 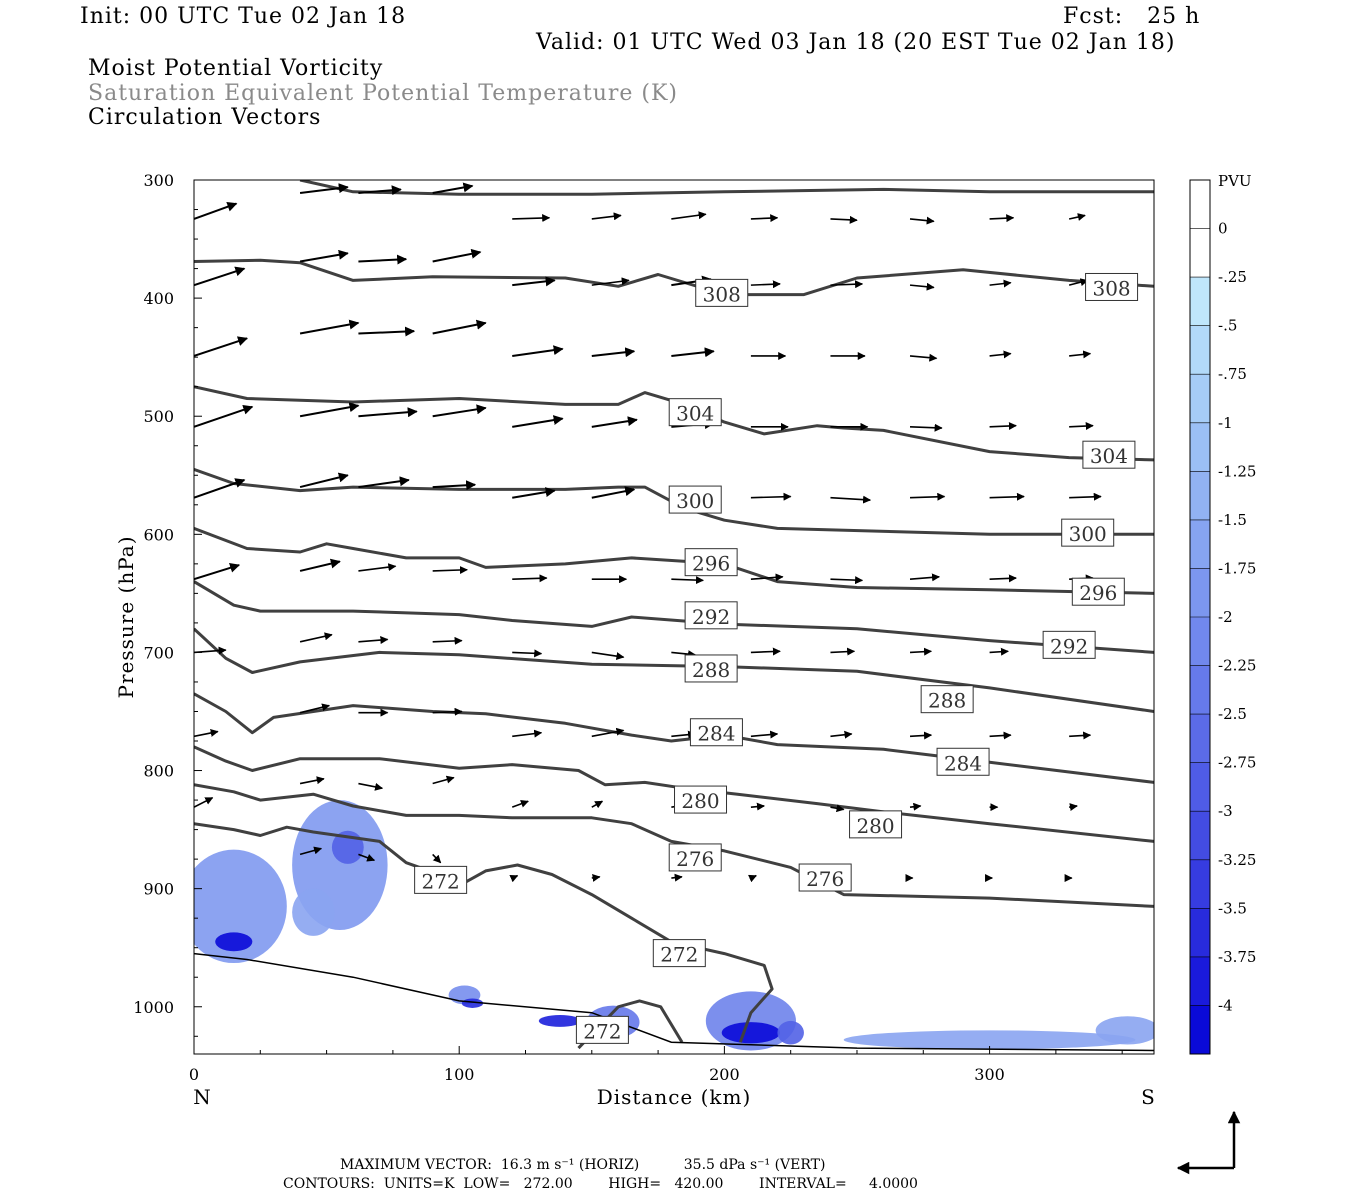 I want to click on contour-label-12: 284, so click(x=716, y=734).